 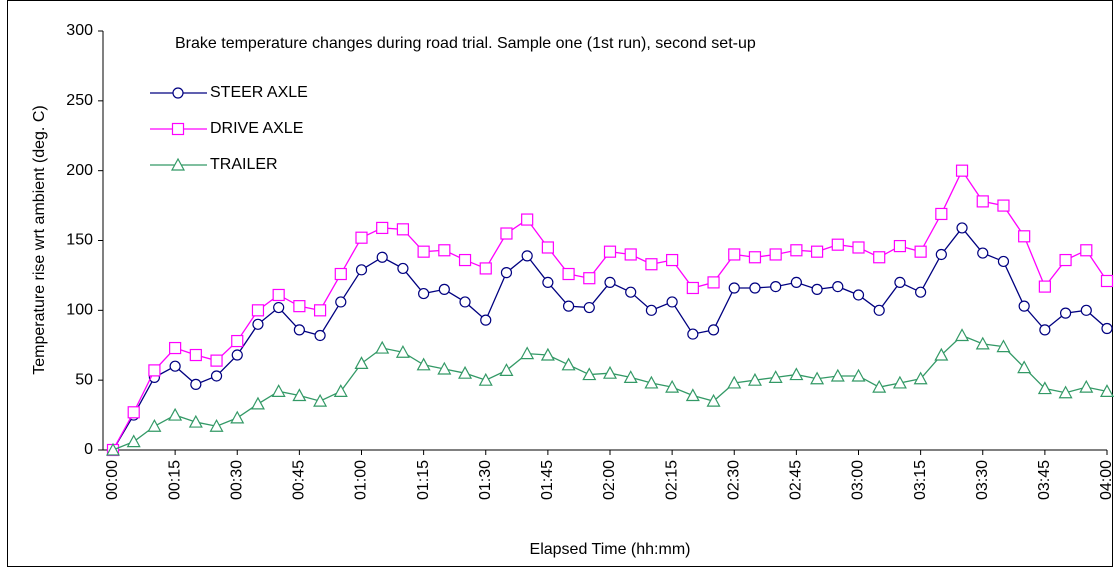 I want to click on y-tick-label: 300, so click(x=79, y=30).